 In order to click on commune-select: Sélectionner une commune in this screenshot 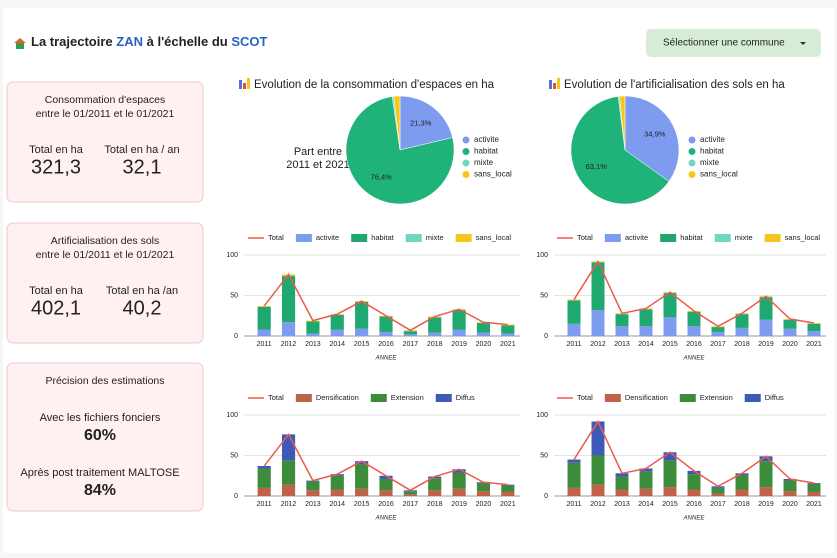, I will do `click(733, 43)`.